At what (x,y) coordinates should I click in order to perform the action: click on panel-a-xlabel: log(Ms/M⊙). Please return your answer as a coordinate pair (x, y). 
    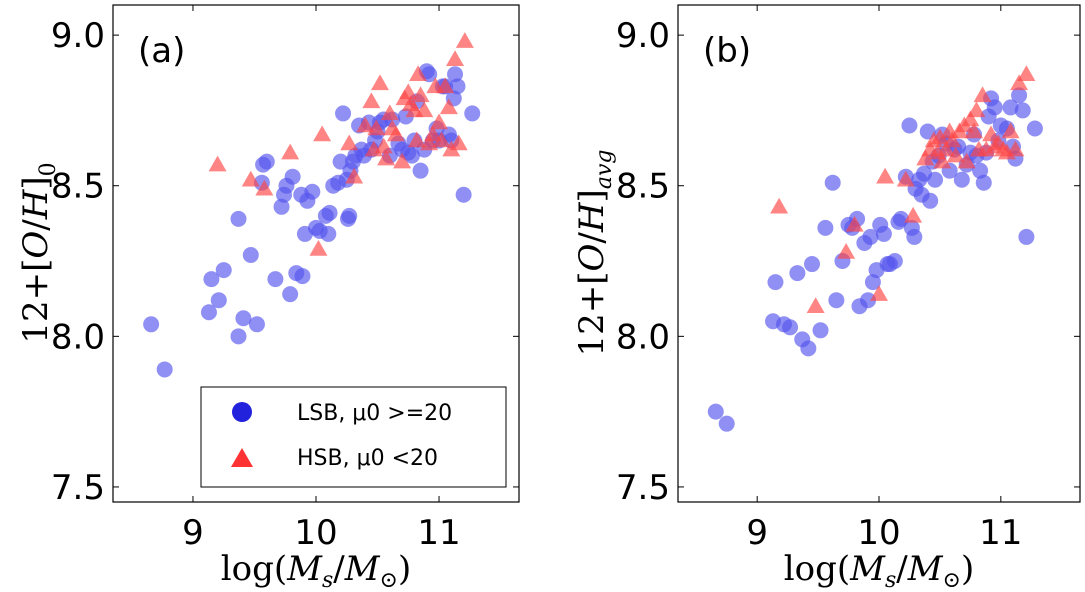
    Looking at the image, I should click on (316, 570).